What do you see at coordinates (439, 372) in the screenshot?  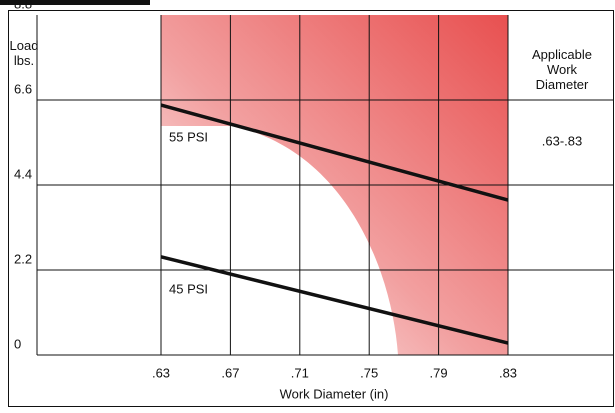 I see `x-tick-label: .79` at bounding box center [439, 372].